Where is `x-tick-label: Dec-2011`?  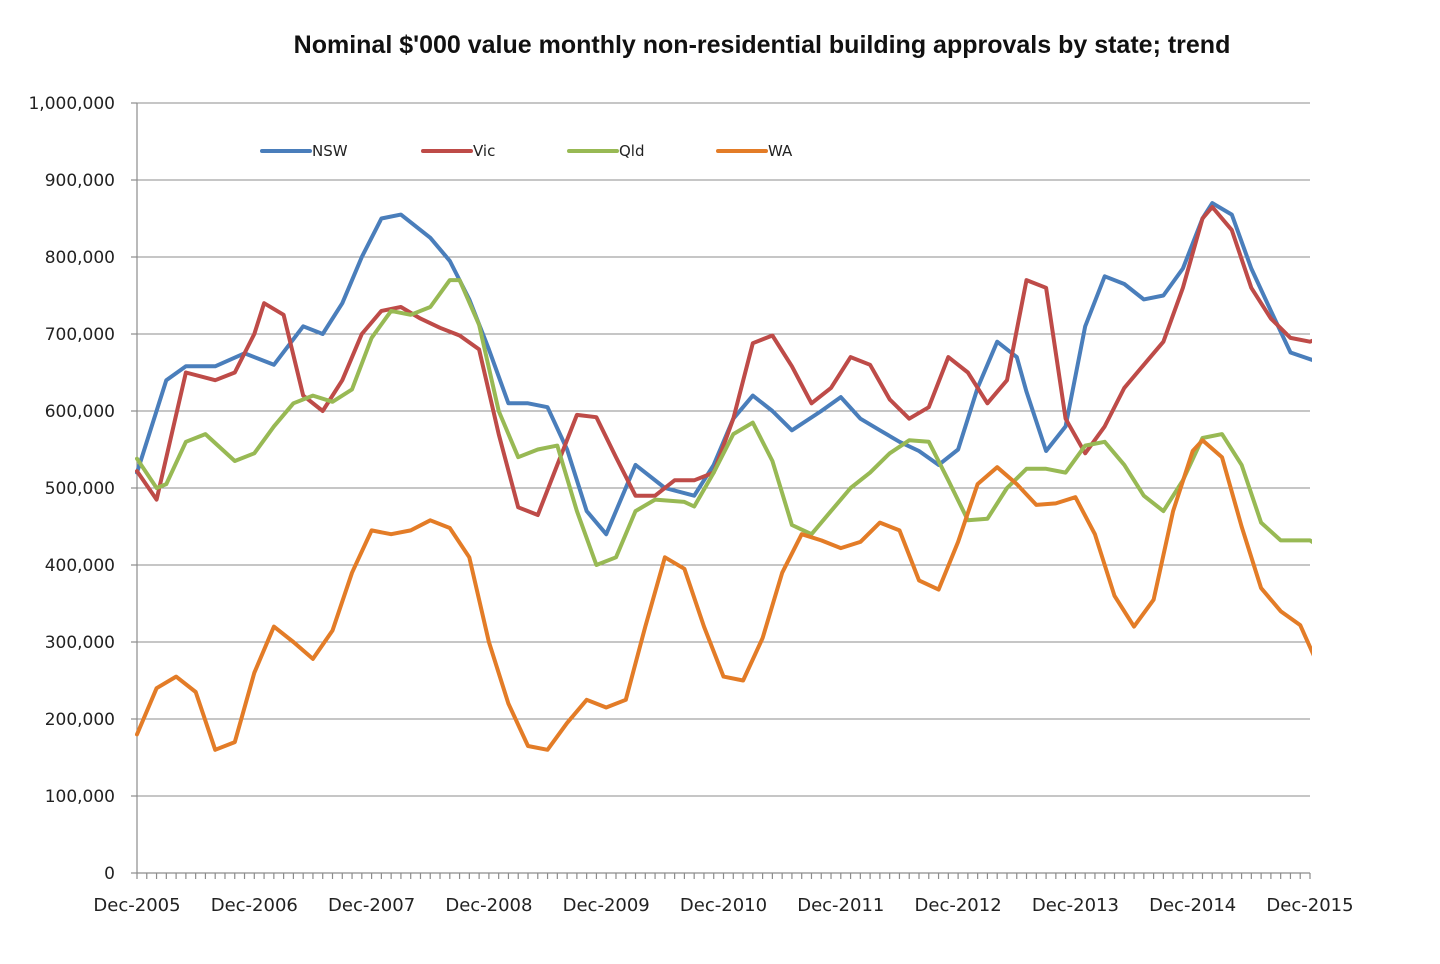
x-tick-label: Dec-2011 is located at coordinates (840, 905).